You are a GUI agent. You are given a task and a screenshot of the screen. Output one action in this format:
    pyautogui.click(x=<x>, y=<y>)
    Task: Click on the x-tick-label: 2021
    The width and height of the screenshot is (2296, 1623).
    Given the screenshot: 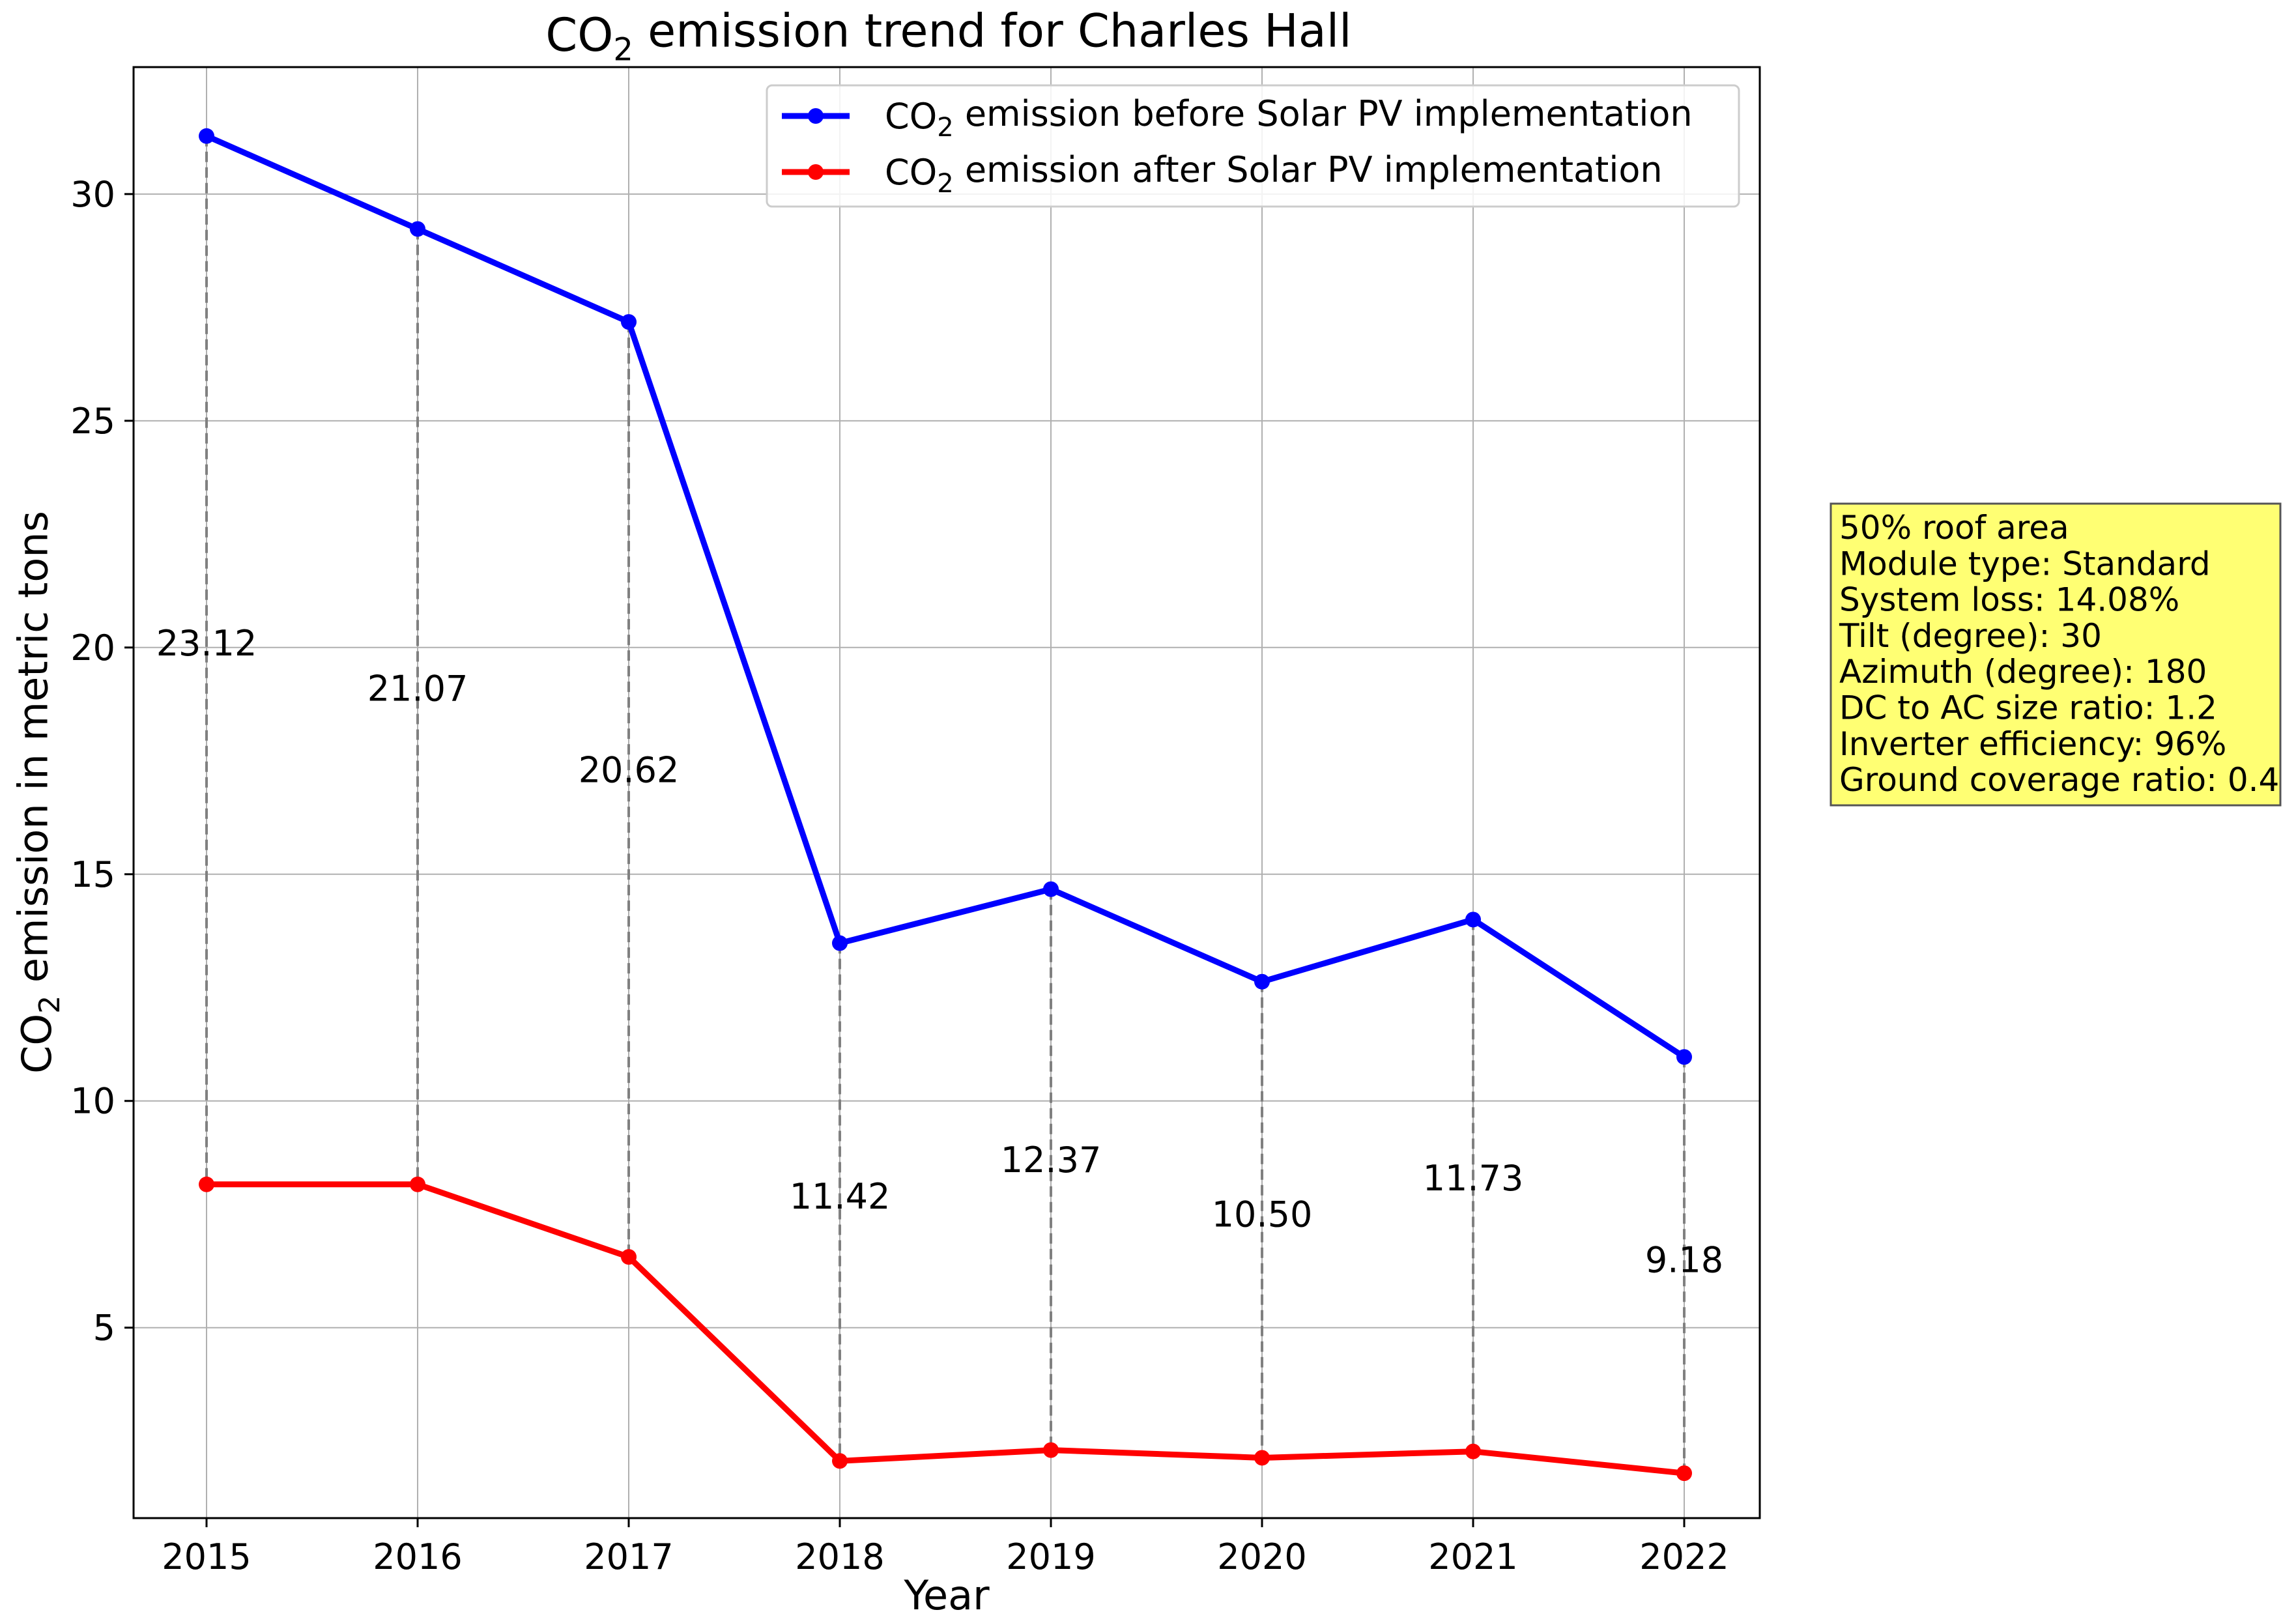 What is the action you would take?
    pyautogui.click(x=1472, y=1556)
    